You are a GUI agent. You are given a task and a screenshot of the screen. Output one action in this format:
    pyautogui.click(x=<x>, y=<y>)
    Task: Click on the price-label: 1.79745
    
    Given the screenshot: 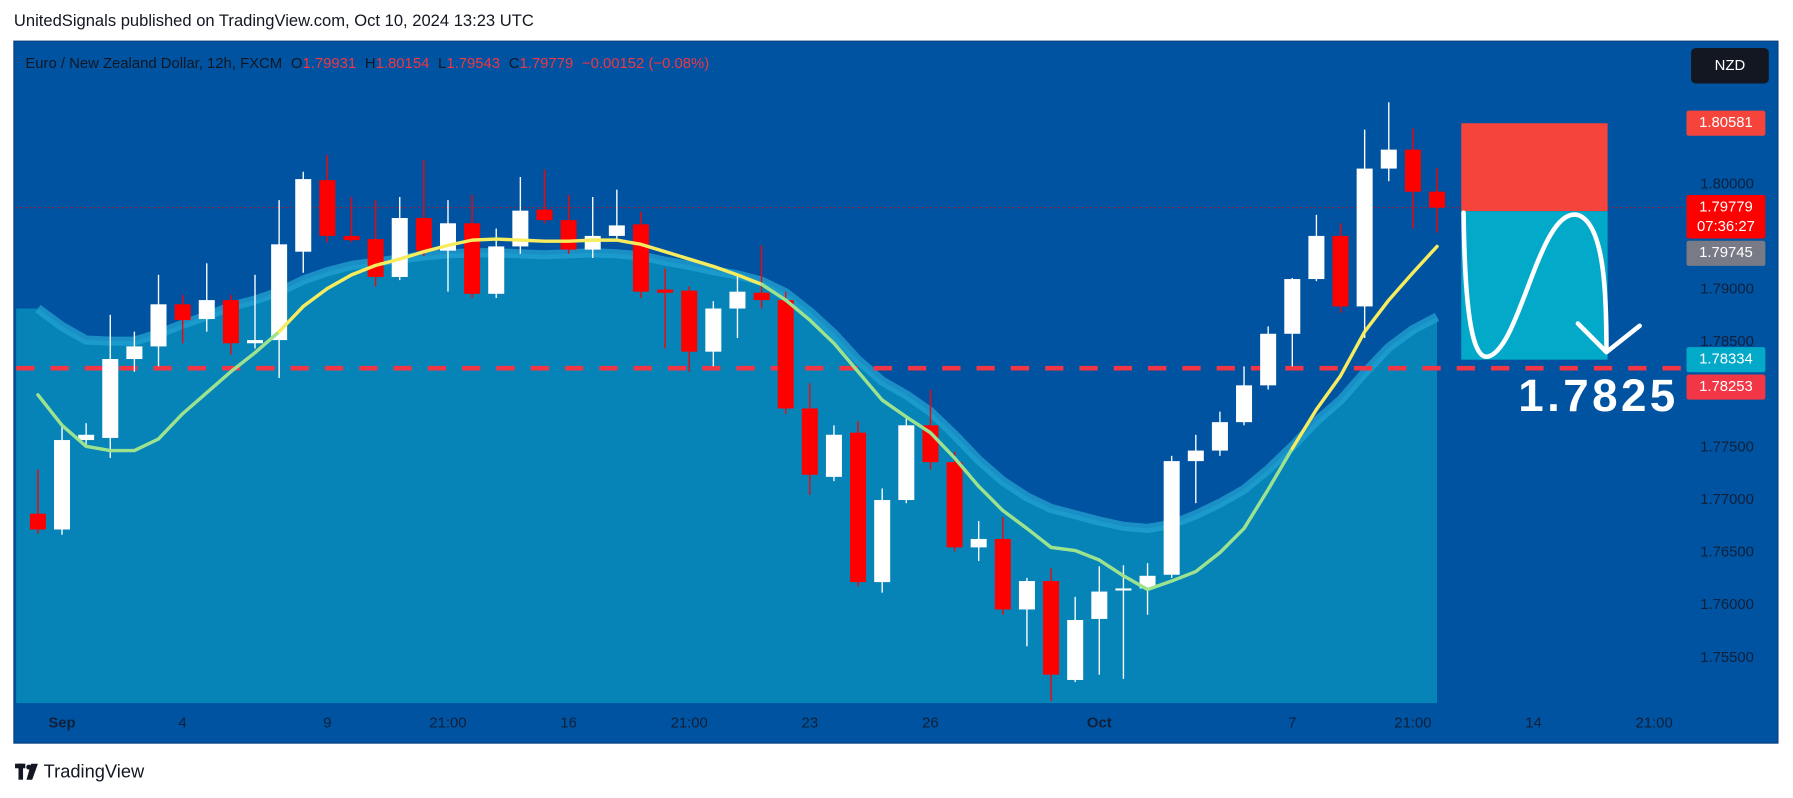 What is the action you would take?
    pyautogui.click(x=1726, y=253)
    